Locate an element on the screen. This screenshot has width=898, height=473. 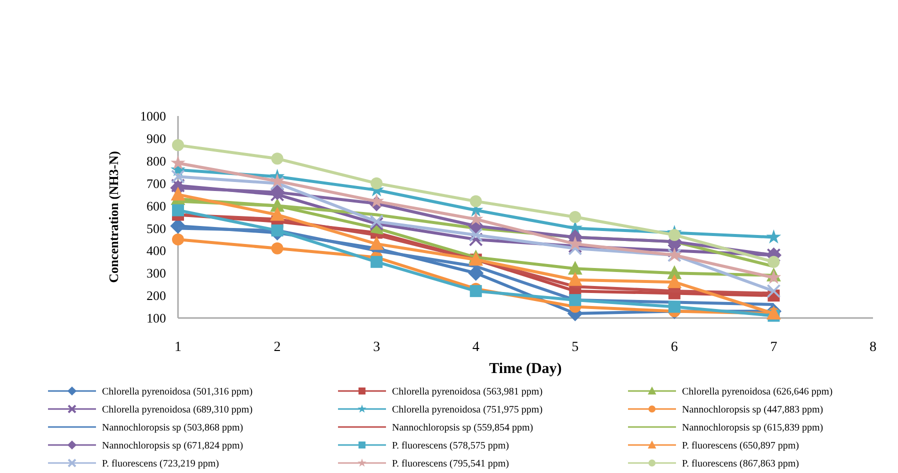
legend-label: P. fluorescens (650,897 ppm) is located at coordinates (740, 446).